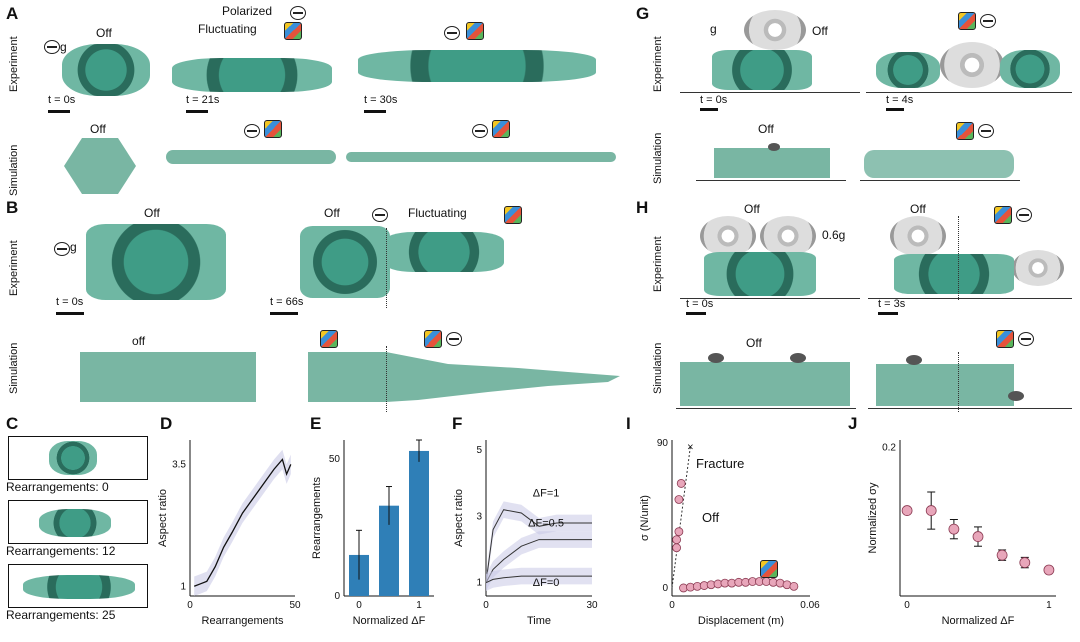  Describe the element at coordinates (227, 29) in the screenshot. I see `label-fluctuating-a: Fluctuating` at that location.